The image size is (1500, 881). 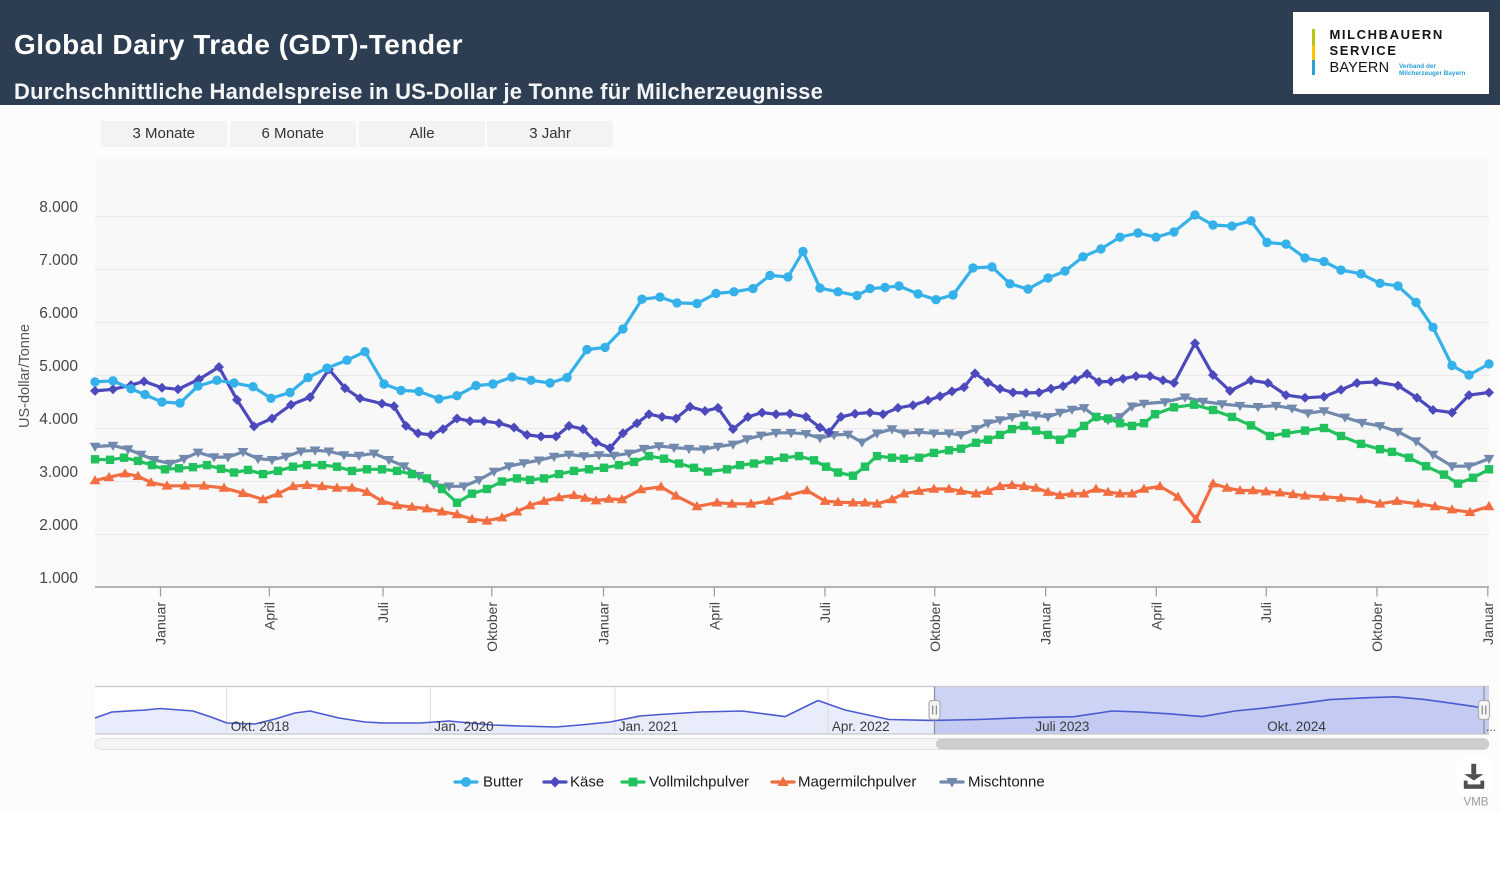 What do you see at coordinates (699, 782) in the screenshot?
I see `svg-text: Vollmilchpulver` at bounding box center [699, 782].